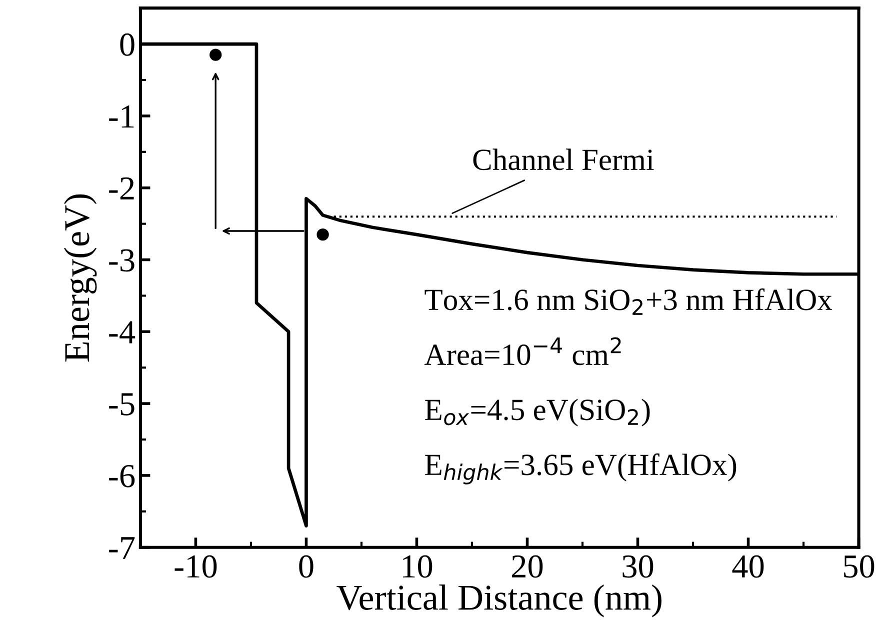 This screenshot has width=889, height=622. I want to click on y-tick-label: -7, so click(122, 548).